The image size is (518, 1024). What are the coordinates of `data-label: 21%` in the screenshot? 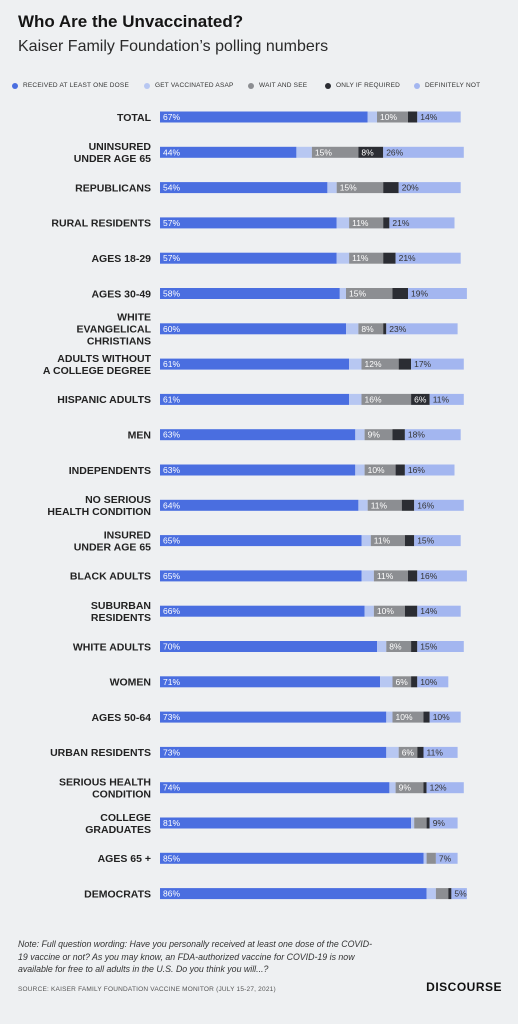 It's located at (407, 258).